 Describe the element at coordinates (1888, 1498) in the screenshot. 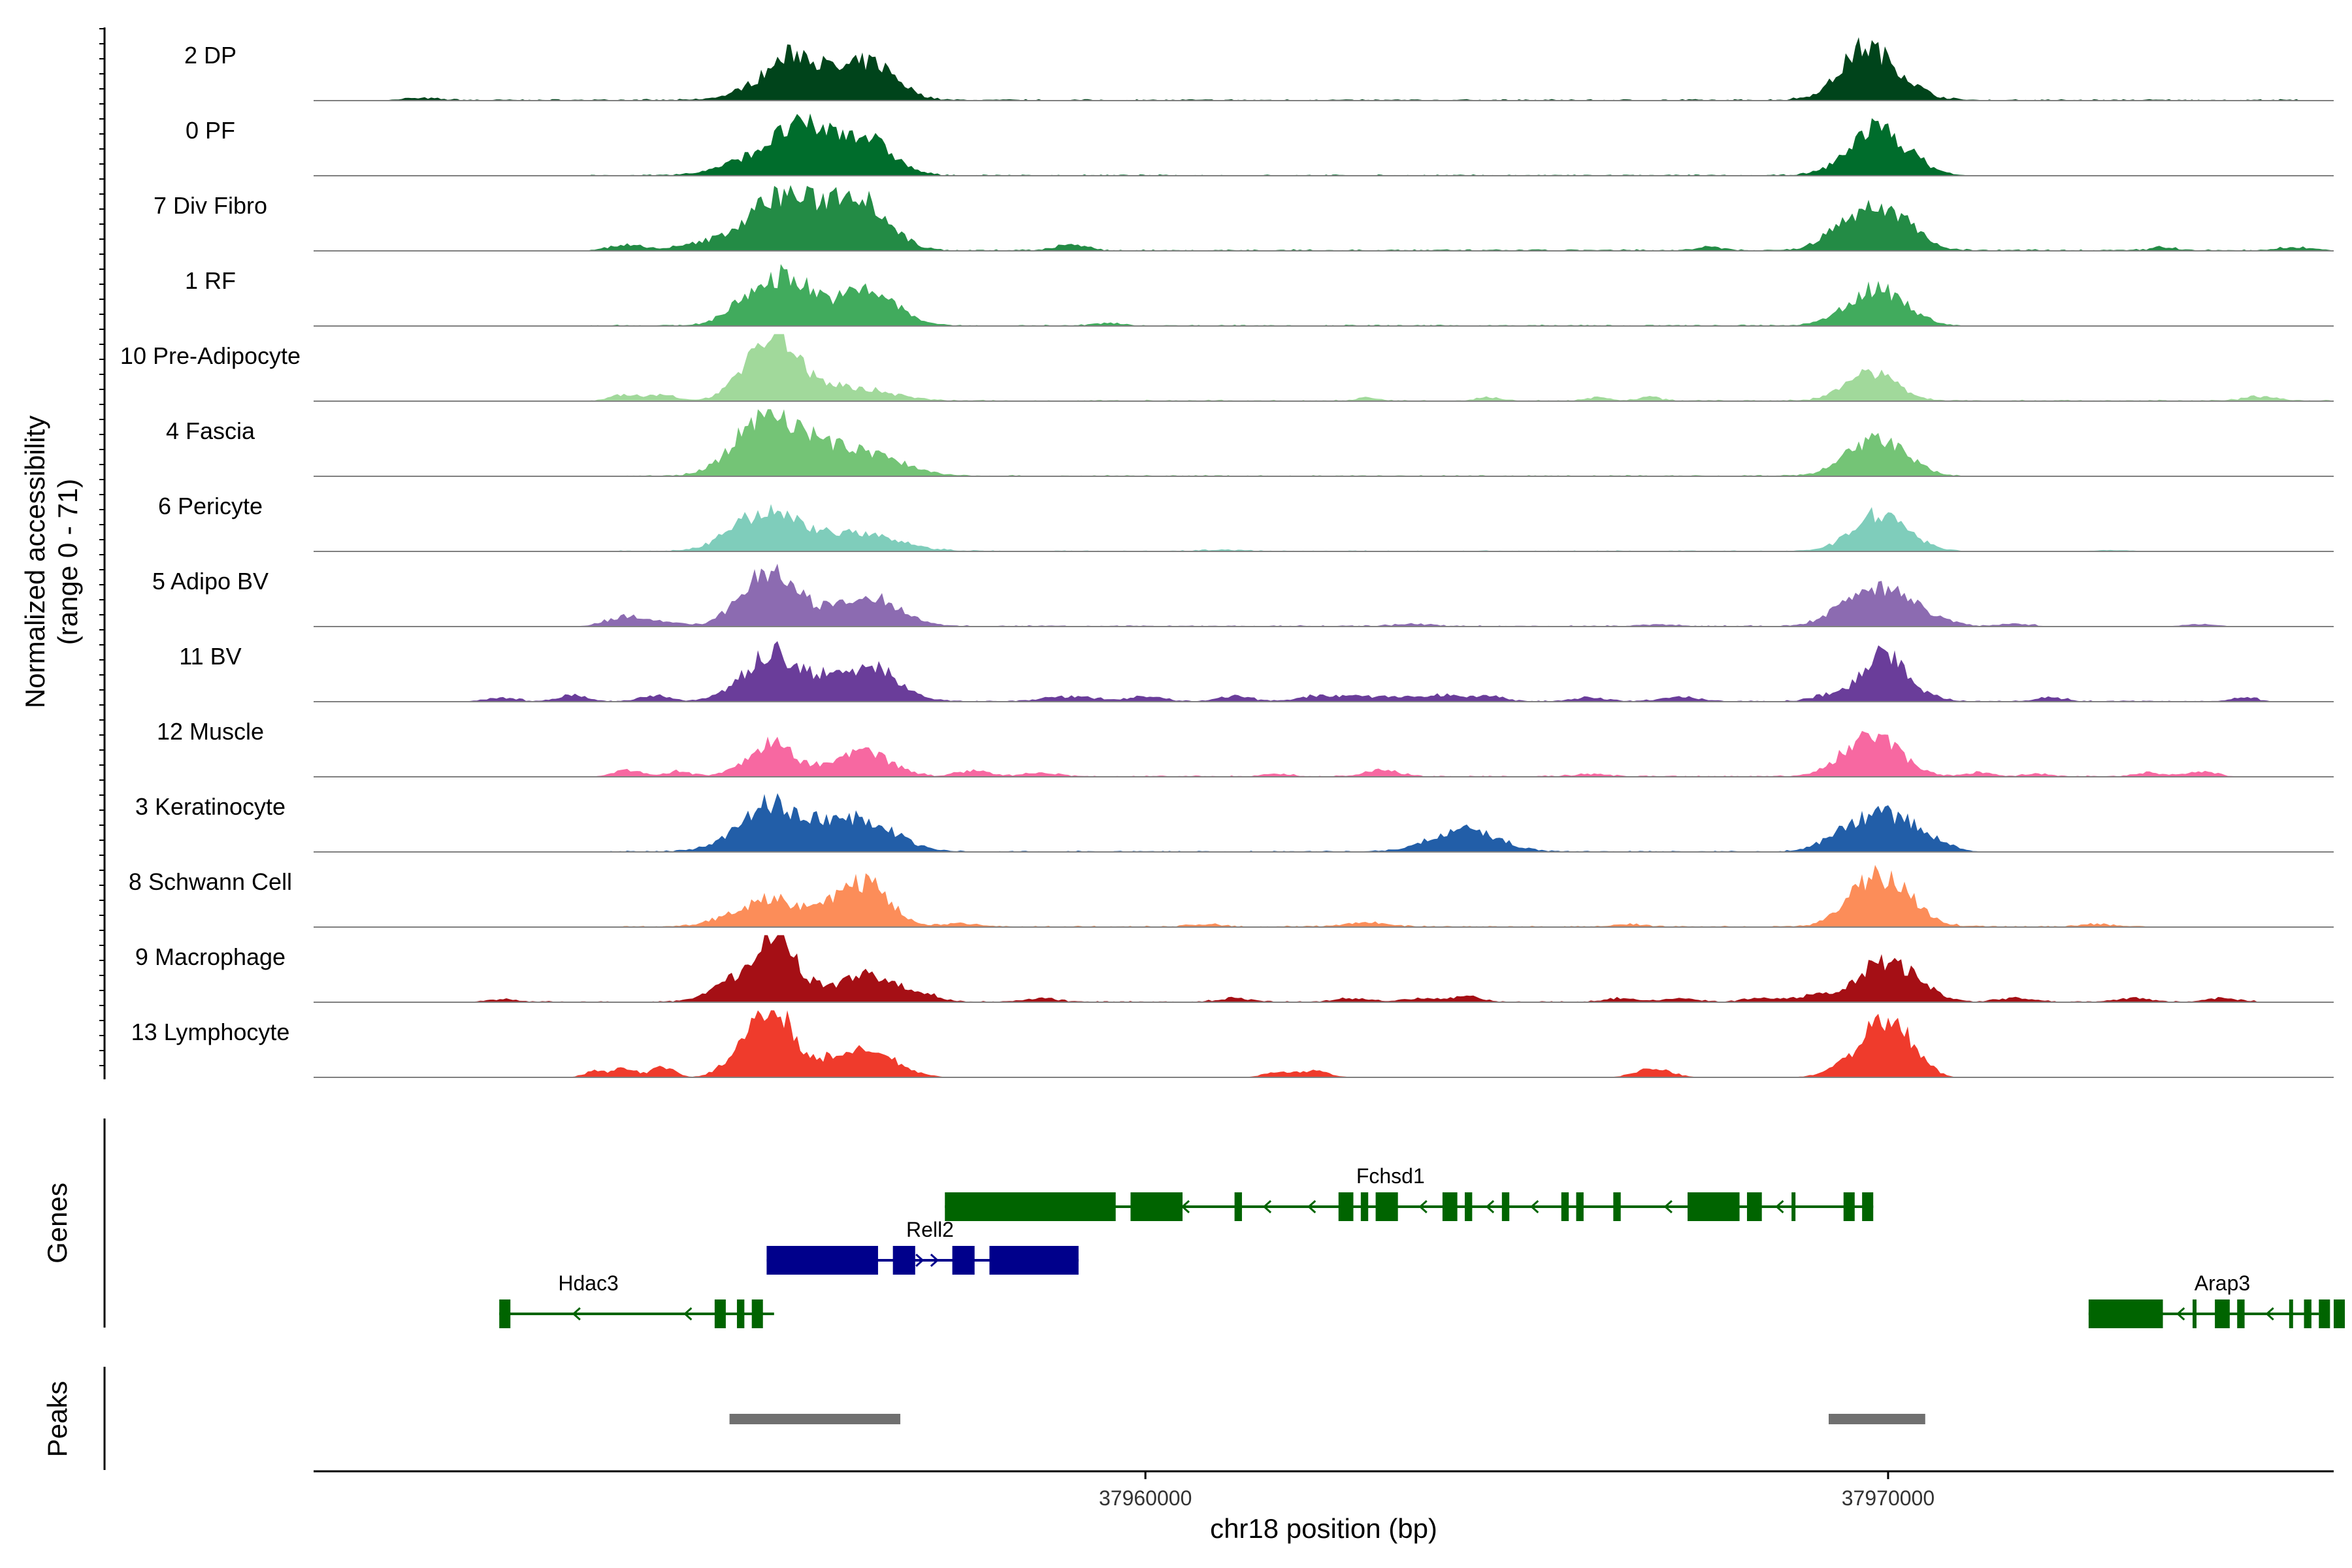

I see `x-tick-label: 37970000` at that location.